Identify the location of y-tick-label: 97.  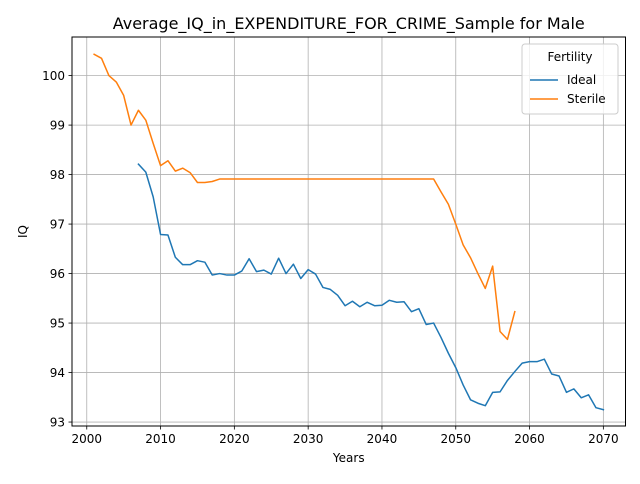
(57, 224).